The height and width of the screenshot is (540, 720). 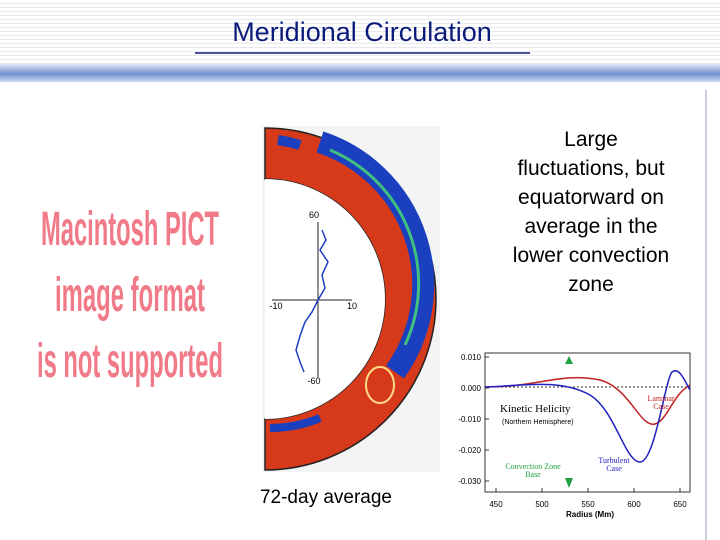 What do you see at coordinates (634, 504) in the screenshot?
I see `x-tick-label: 600` at bounding box center [634, 504].